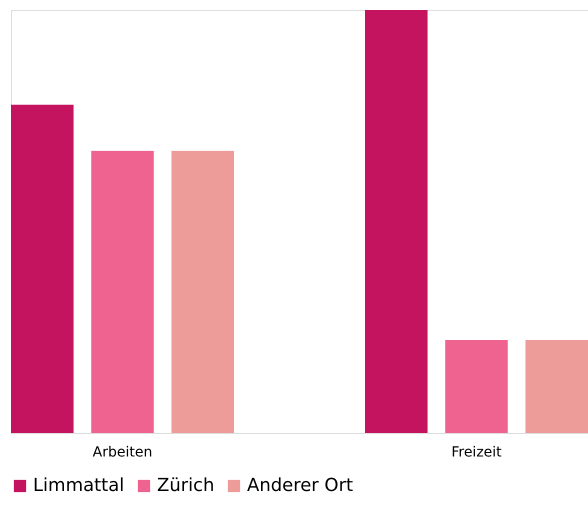 The image size is (588, 529). I want to click on legend-label: Anderer Ort, so click(300, 485).